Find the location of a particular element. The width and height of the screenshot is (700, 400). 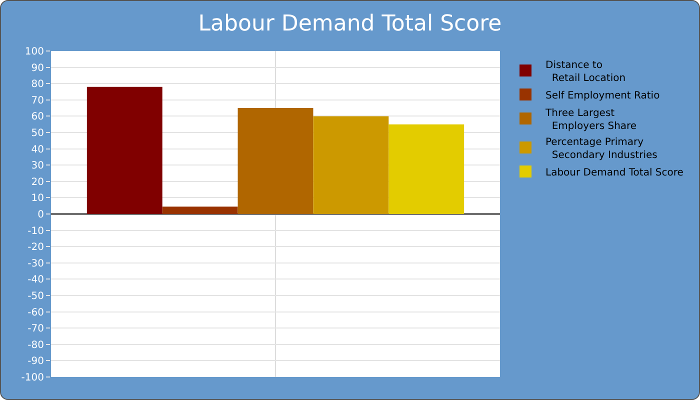

y-tick-label: 10 is located at coordinates (37, 198).